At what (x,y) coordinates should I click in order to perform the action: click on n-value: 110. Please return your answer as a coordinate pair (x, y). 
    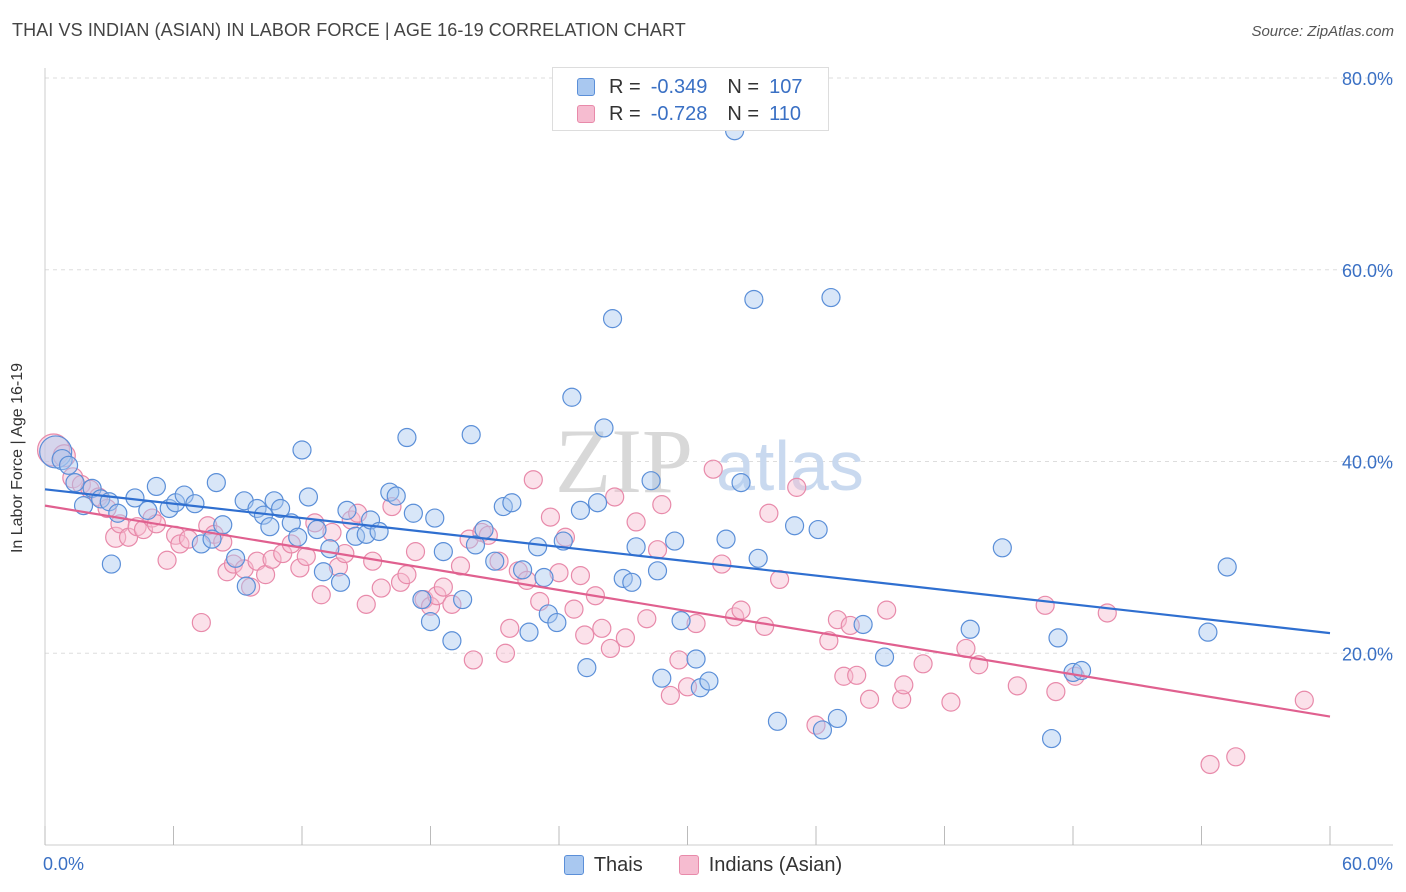
    Looking at the image, I should click on (785, 113).